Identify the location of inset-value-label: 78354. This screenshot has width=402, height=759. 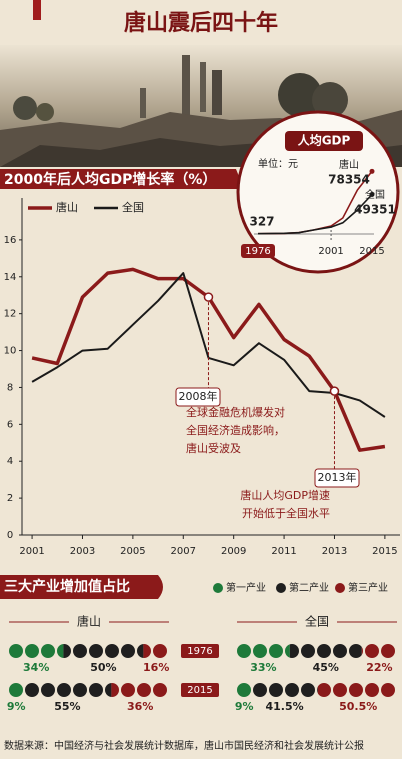
(349, 180).